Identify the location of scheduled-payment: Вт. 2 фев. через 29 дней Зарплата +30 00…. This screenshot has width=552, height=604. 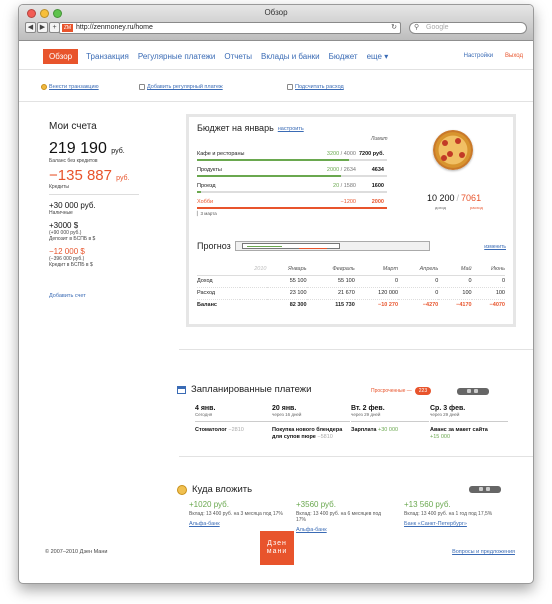
(390, 419).